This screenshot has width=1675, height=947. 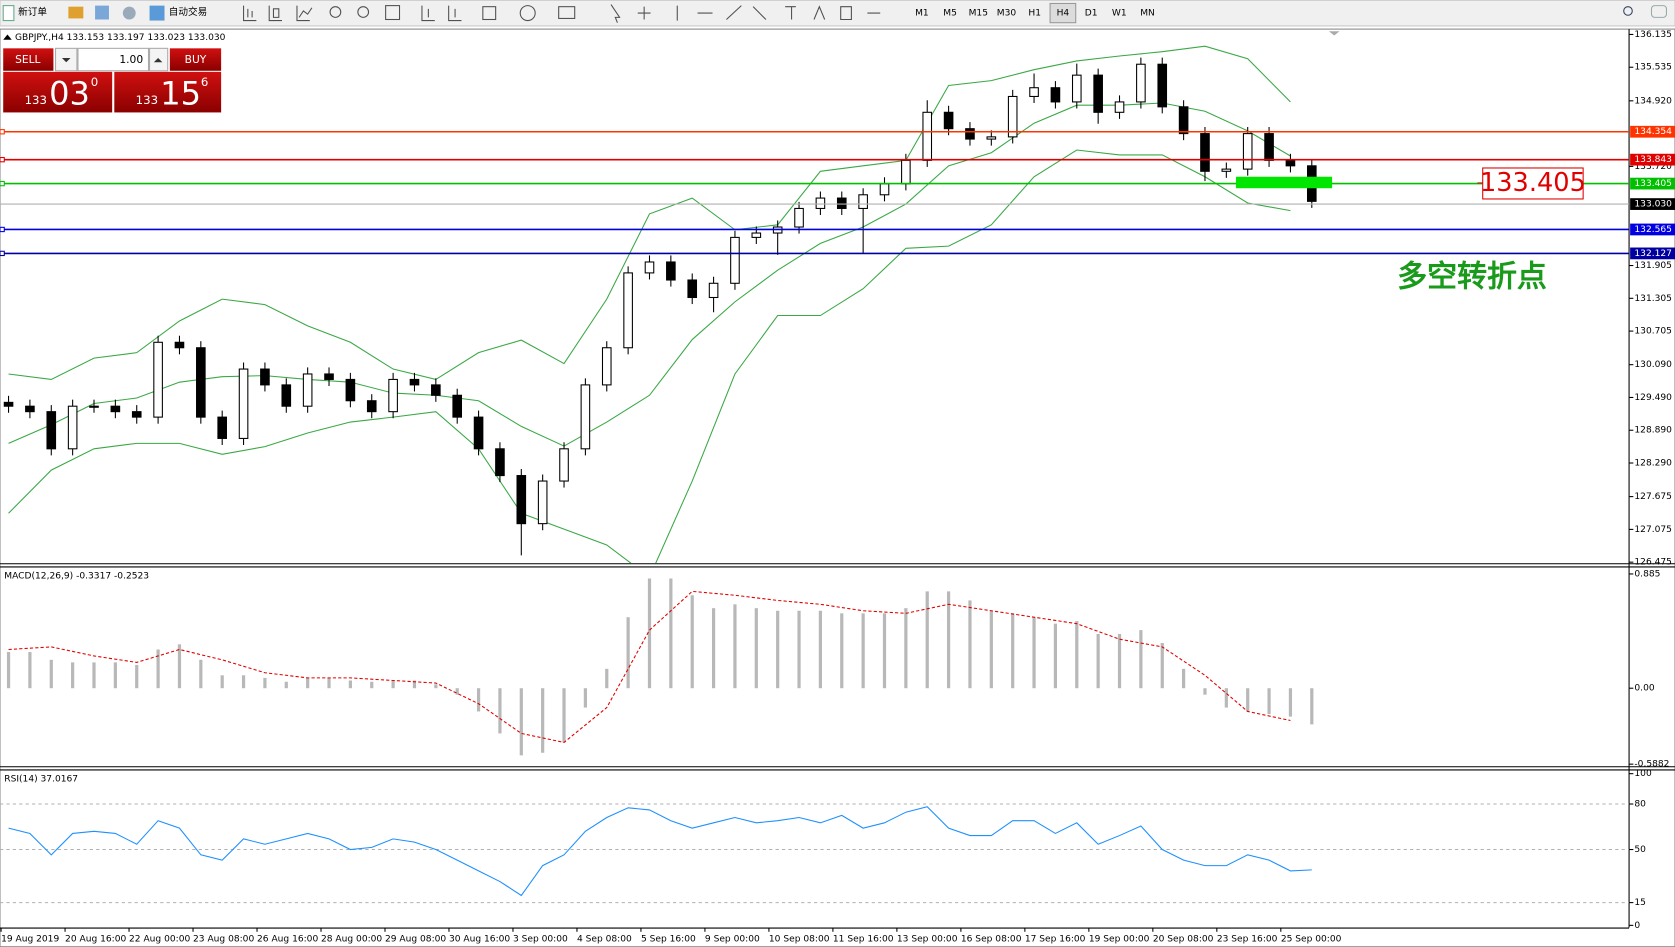 I want to click on timeframe-button: H1, so click(x=1034, y=14).